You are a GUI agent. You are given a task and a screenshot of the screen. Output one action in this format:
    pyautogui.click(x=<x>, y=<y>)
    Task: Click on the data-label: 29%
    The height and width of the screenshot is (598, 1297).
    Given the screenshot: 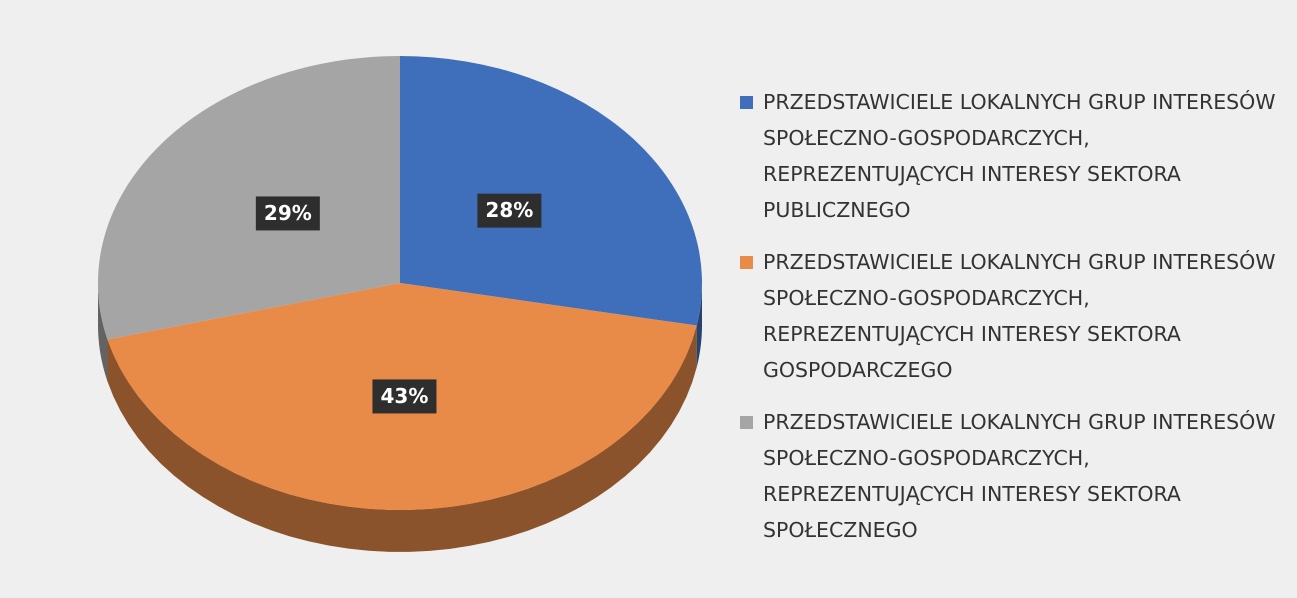 What is the action you would take?
    pyautogui.click(x=288, y=213)
    